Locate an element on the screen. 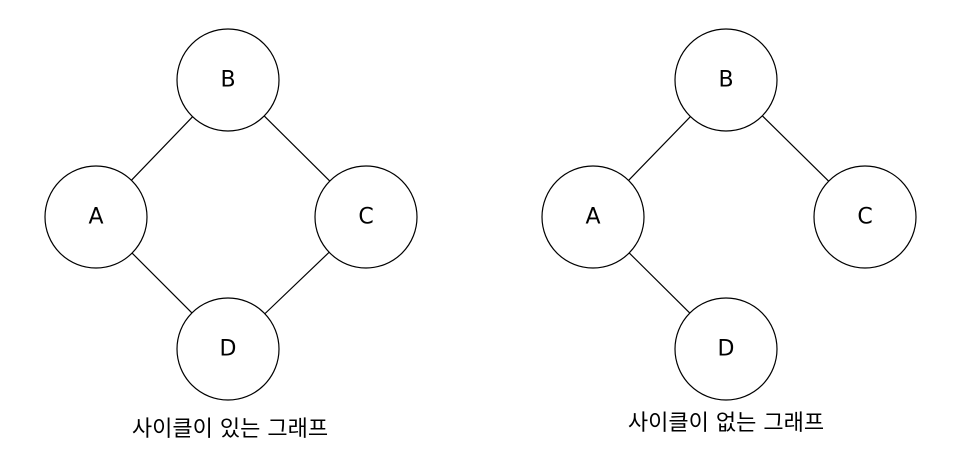  cyclic-graph-node-a: A is located at coordinates (96, 217).